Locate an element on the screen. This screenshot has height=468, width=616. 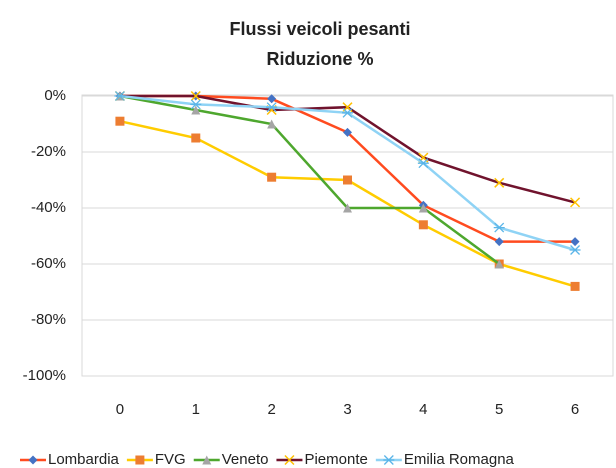
chart-title: Flussi veicoli pesanti is located at coordinates (319, 29).